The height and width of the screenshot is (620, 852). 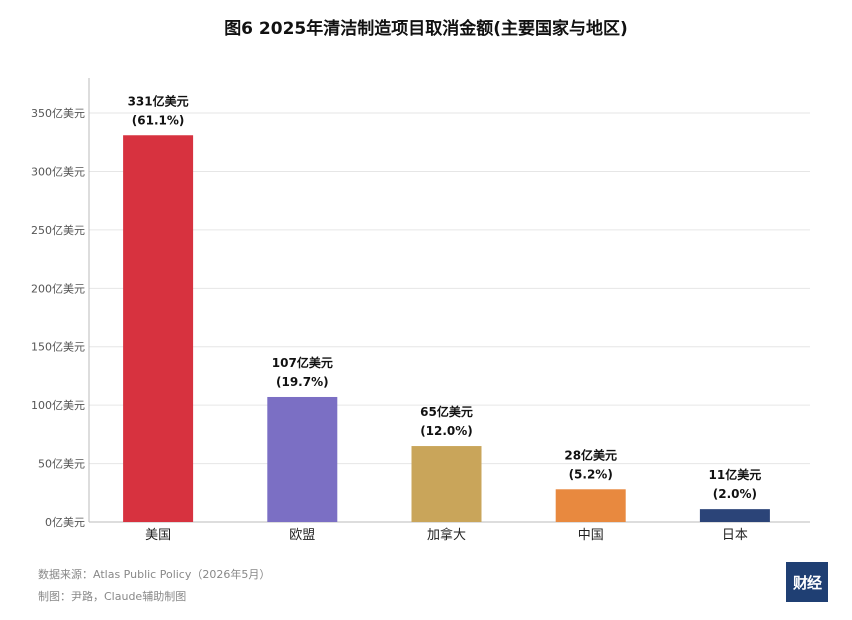 What do you see at coordinates (735, 535) in the screenshot?
I see `x-tick-label: 日本` at bounding box center [735, 535].